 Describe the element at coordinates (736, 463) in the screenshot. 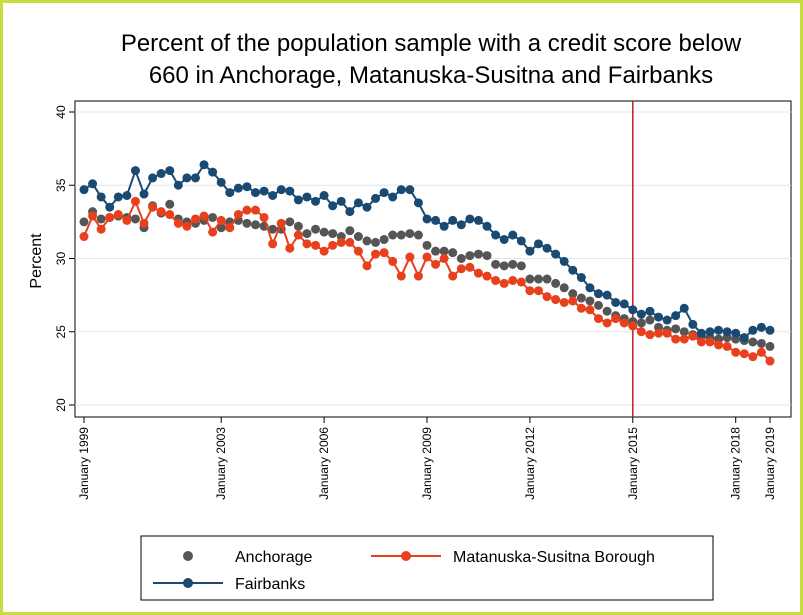

I see `x-tick-label: January 2018` at that location.